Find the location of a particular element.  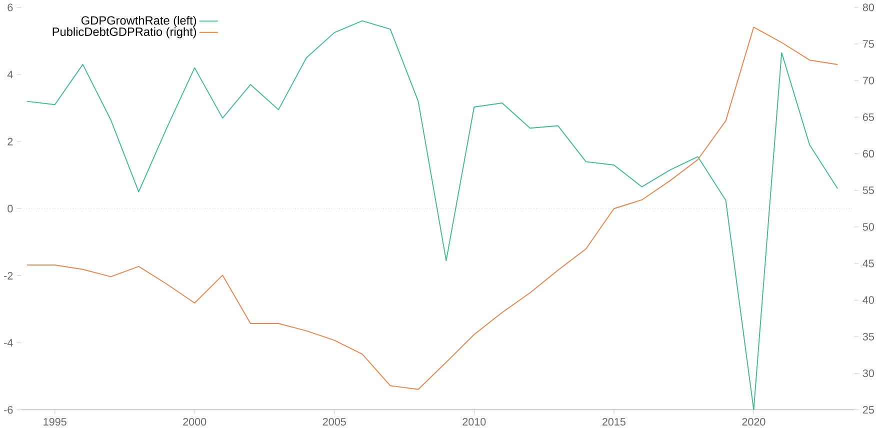

y2-tick-label: 25 is located at coordinates (868, 410).